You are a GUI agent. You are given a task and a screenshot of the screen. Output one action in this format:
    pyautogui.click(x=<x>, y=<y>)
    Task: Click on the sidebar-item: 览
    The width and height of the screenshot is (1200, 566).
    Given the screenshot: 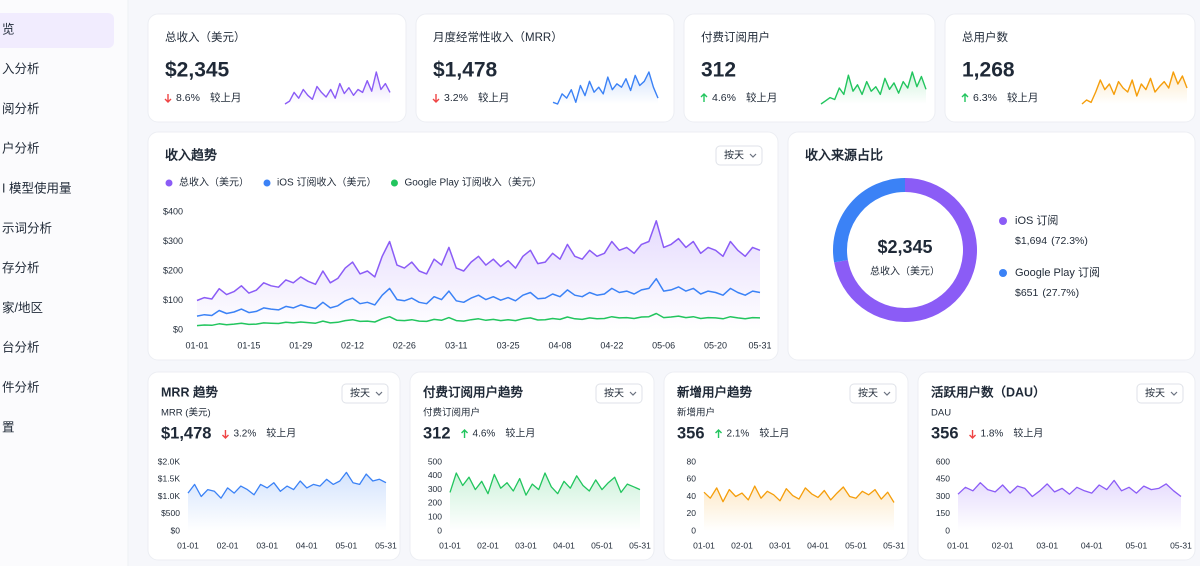 What is the action you would take?
    pyautogui.click(x=8, y=28)
    